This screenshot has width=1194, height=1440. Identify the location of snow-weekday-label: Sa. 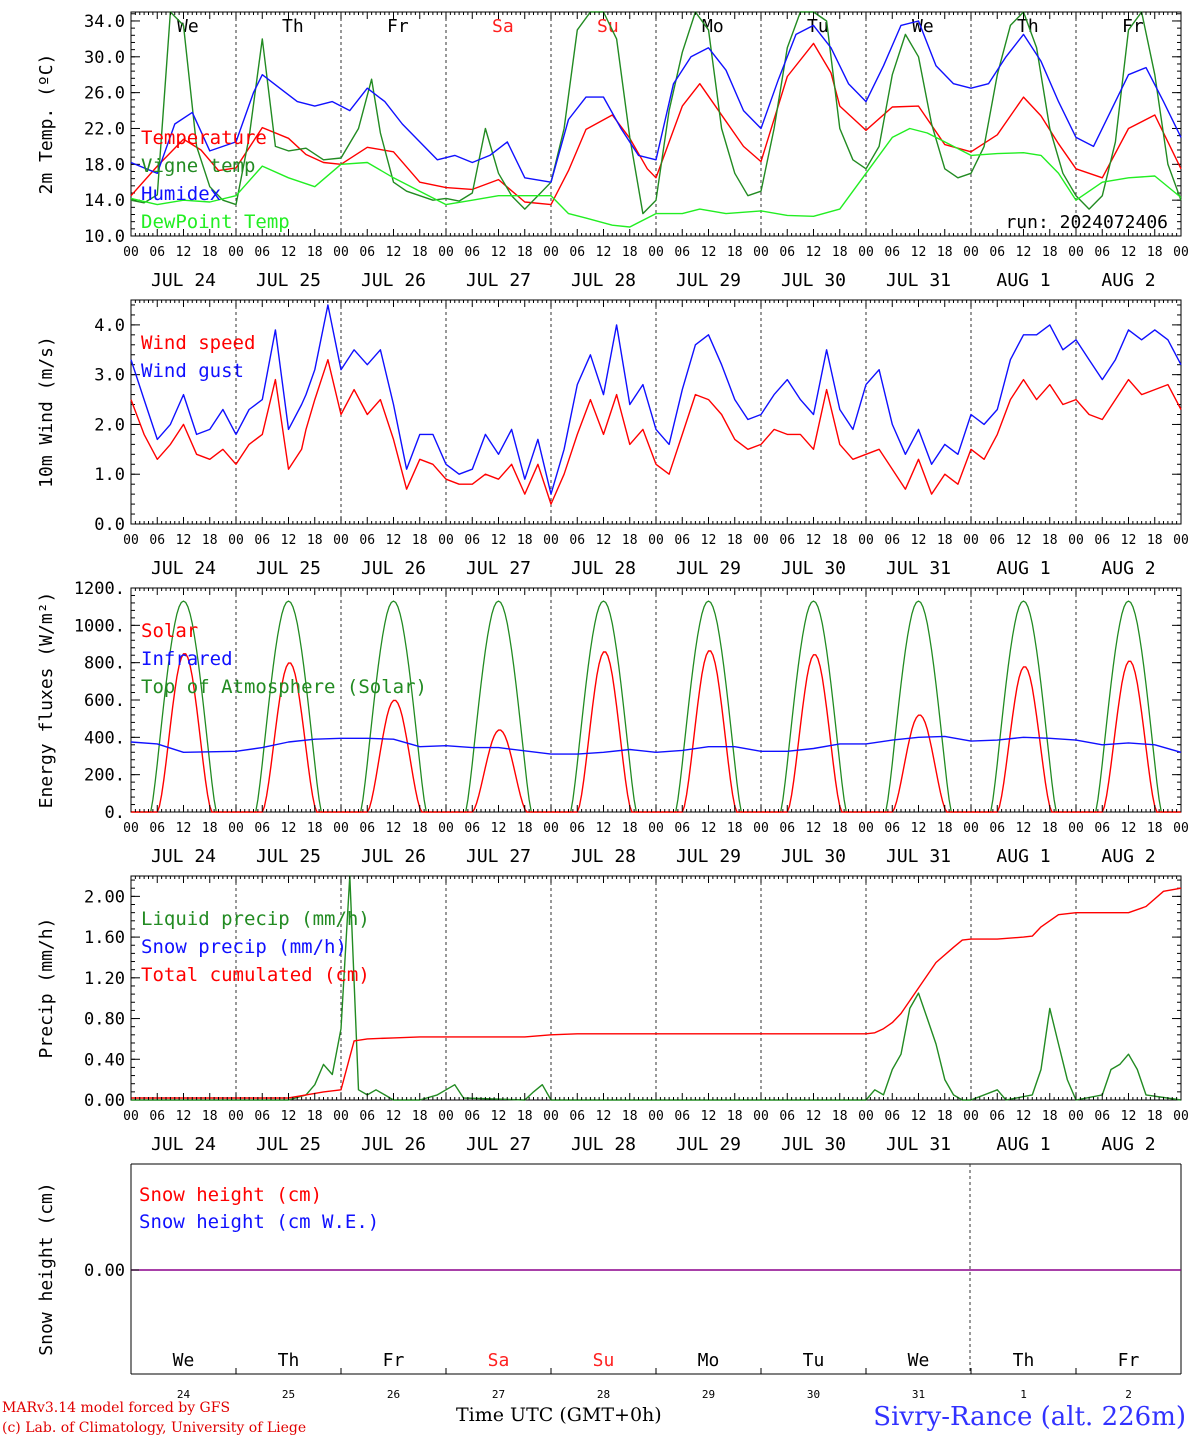
(499, 1360).